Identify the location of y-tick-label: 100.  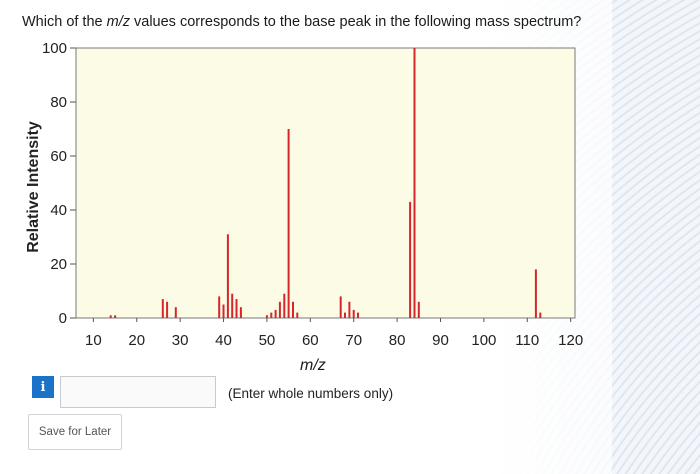
(54, 48).